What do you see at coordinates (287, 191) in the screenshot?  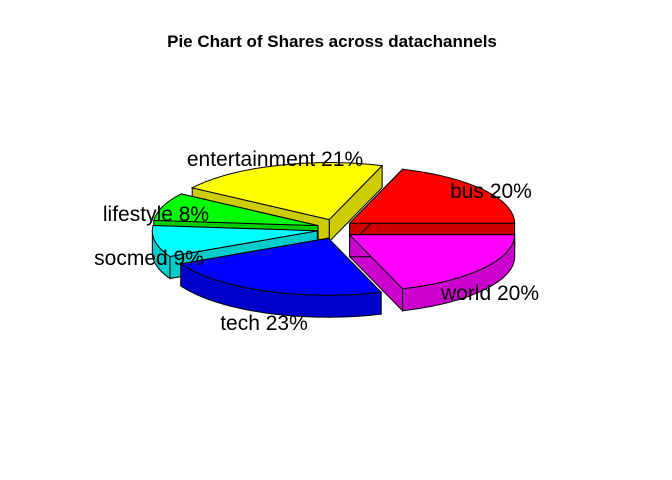 I see `pie-slice-top-entertainment` at bounding box center [287, 191].